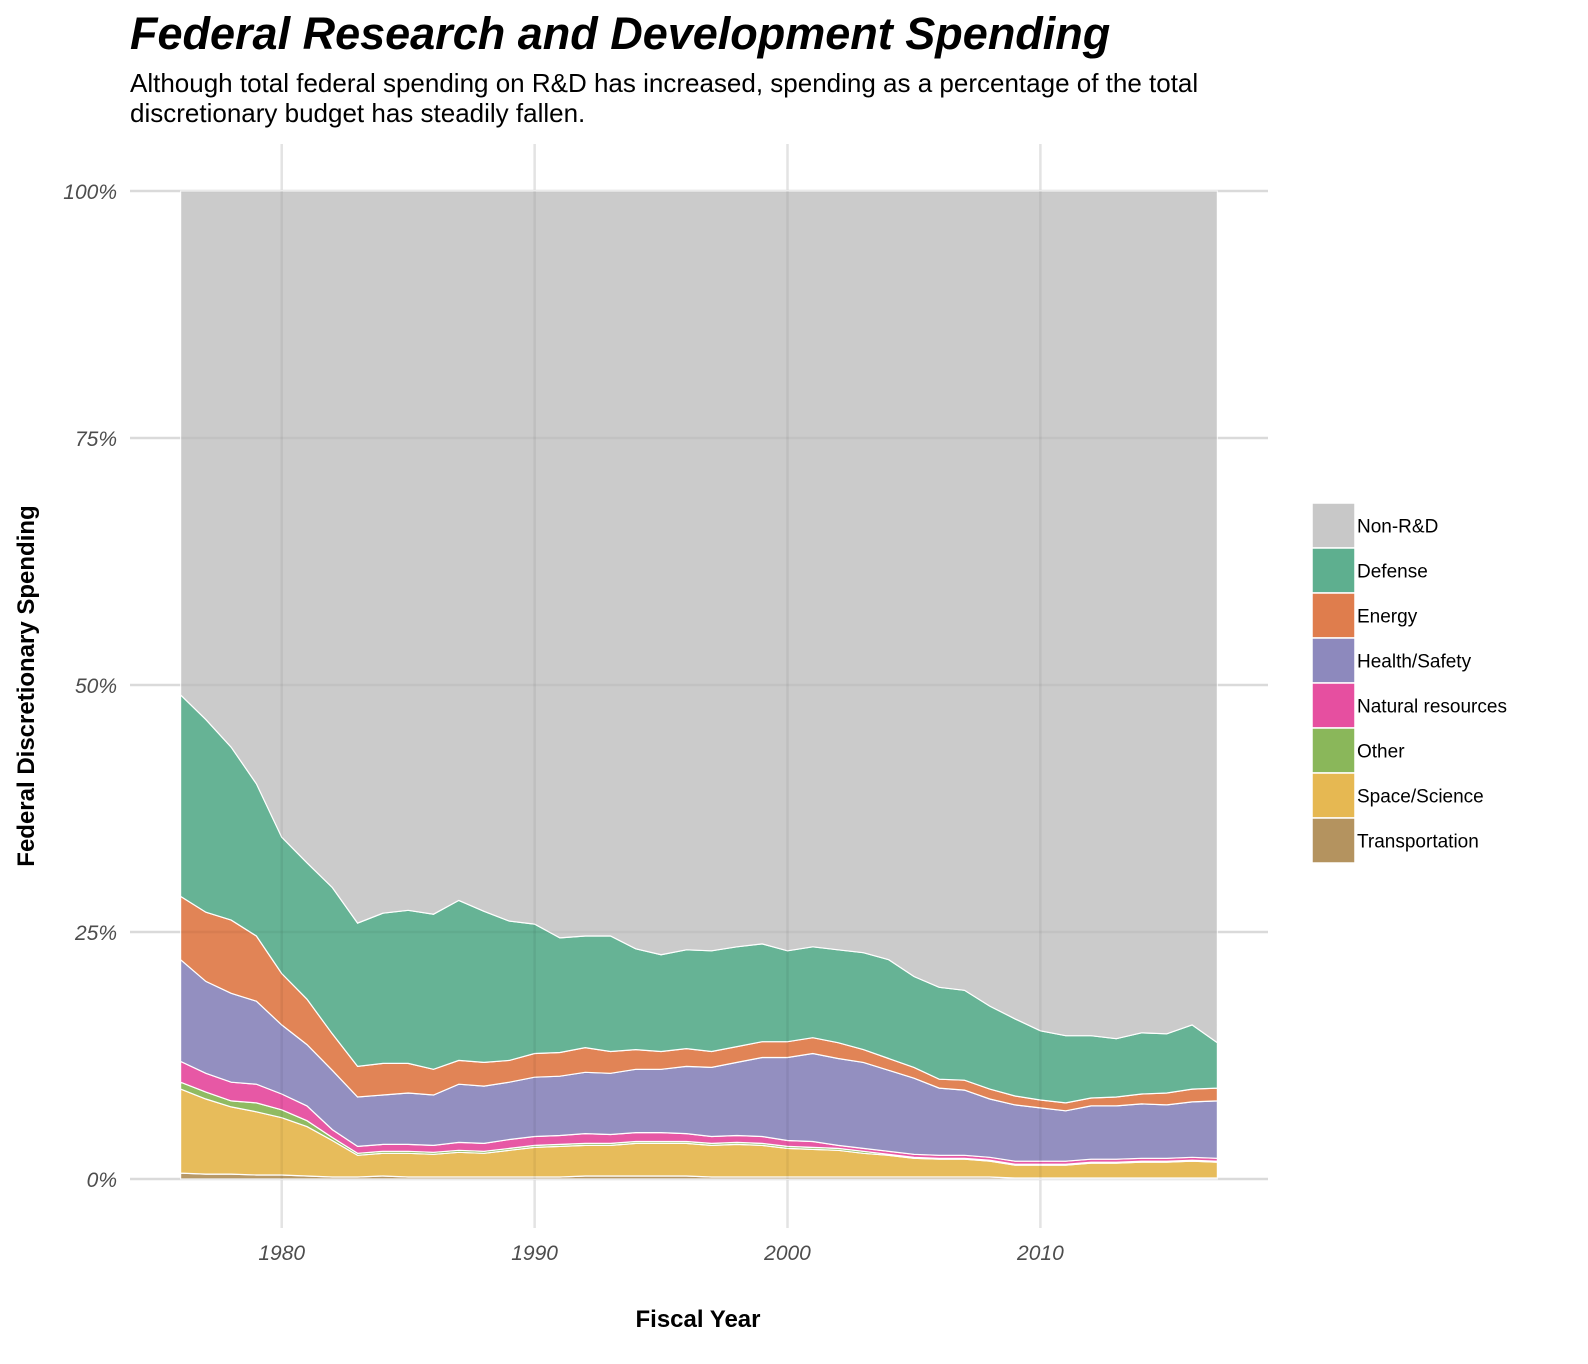  What do you see at coordinates (281, 1253) in the screenshot?
I see `x-tick-label: 1980` at bounding box center [281, 1253].